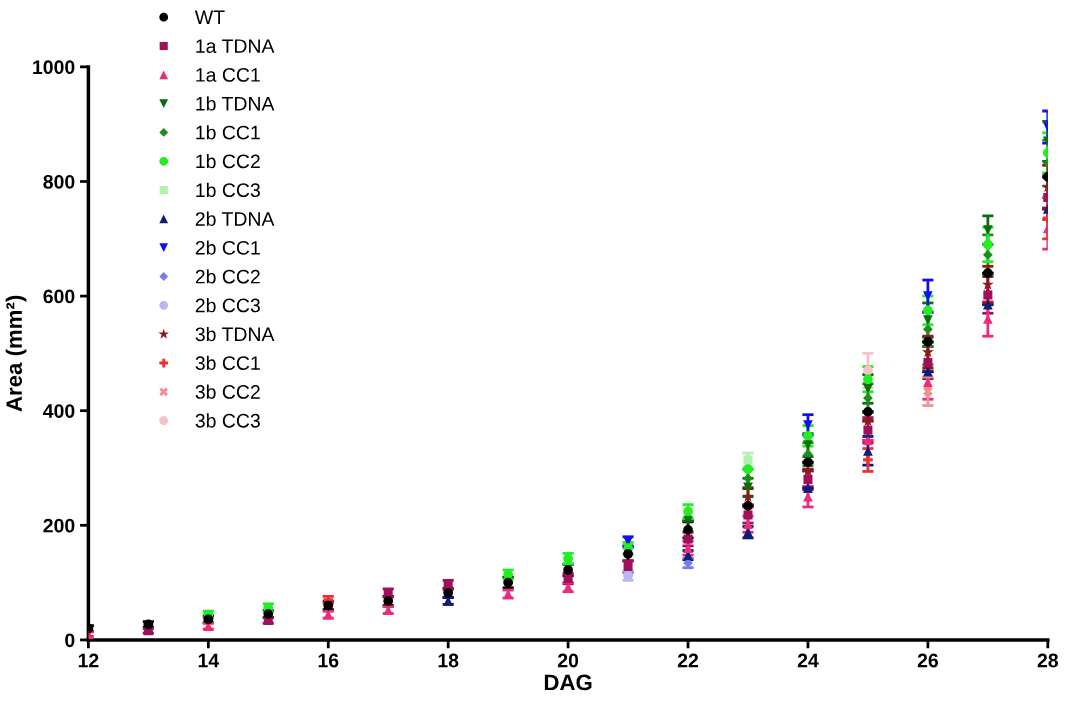 Image resolution: width=1078 pixels, height=719 pixels. Describe the element at coordinates (228, 161) in the screenshot. I see `legend-label: 1b CC2` at that location.